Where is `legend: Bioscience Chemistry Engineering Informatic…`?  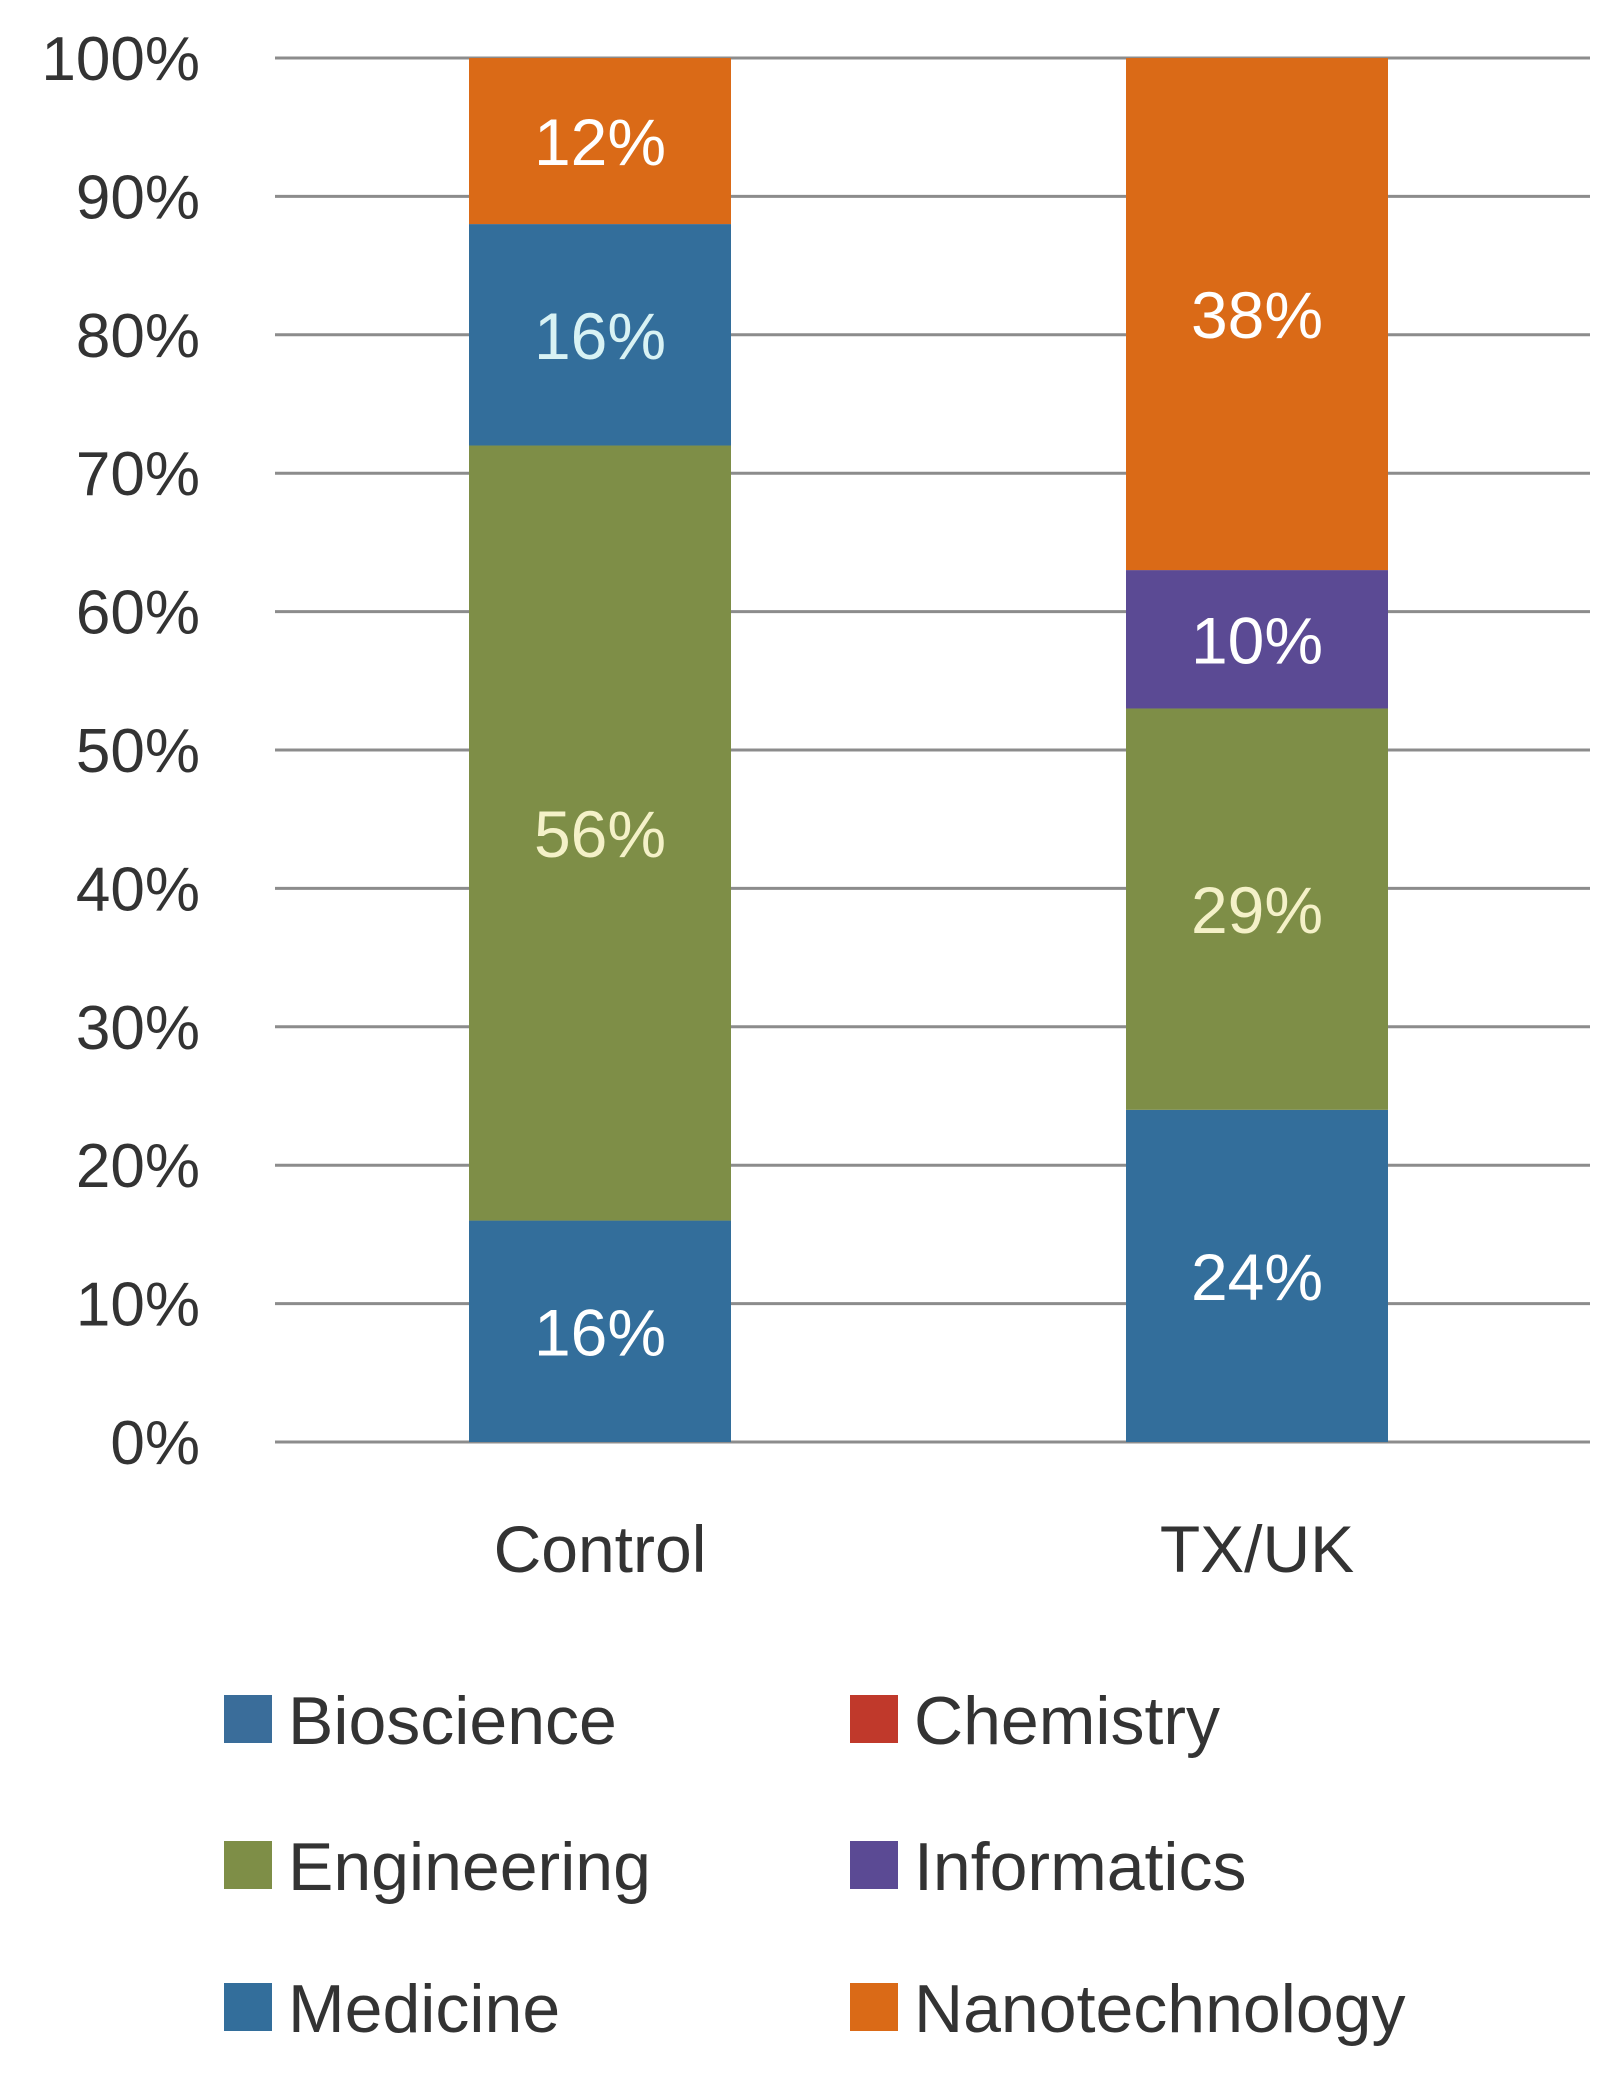 legend: Bioscience Chemistry Engineering Informatic… is located at coordinates (814, 1865).